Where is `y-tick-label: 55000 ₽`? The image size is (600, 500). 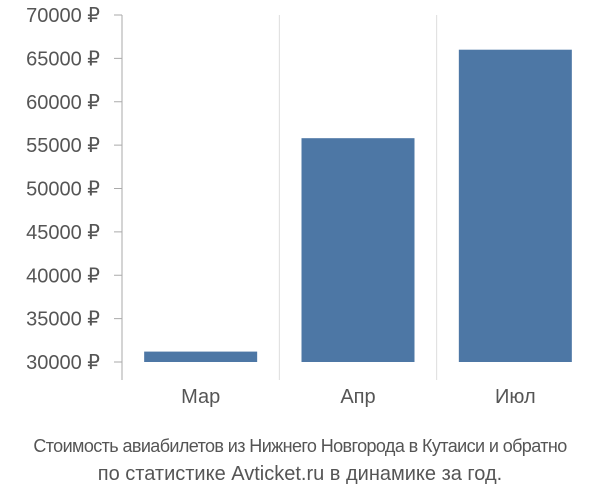 y-tick-label: 55000 ₽ is located at coordinates (63, 146).